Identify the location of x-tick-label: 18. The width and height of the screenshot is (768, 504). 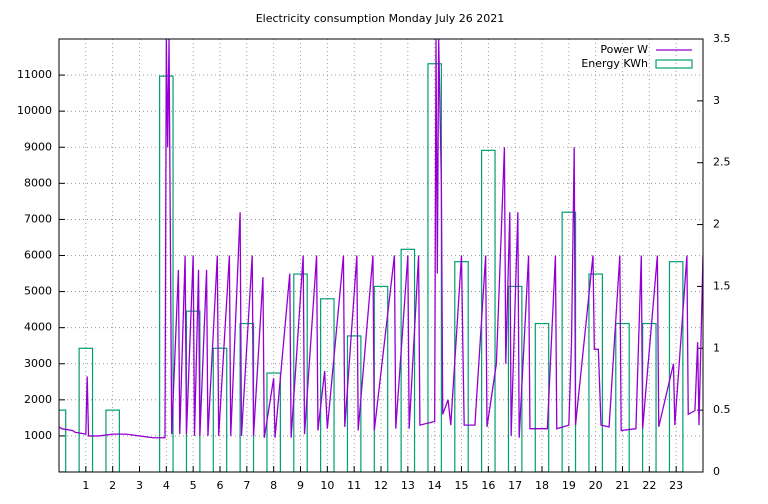
(542, 485).